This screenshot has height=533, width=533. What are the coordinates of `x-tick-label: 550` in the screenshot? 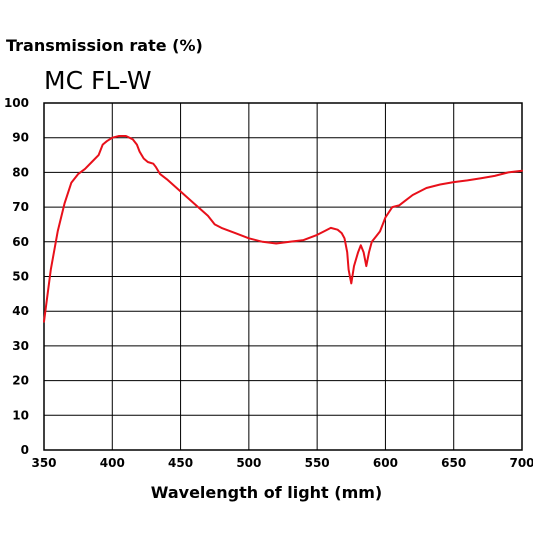 It's located at (317, 463).